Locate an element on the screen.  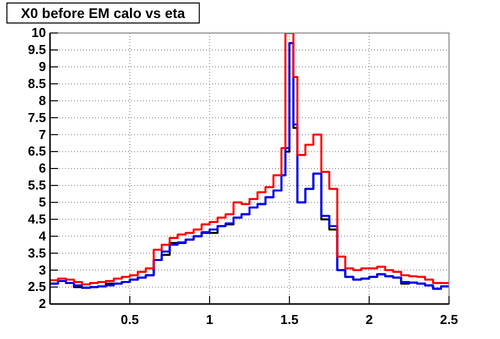
y-tick-label: 4 is located at coordinates (42, 236).